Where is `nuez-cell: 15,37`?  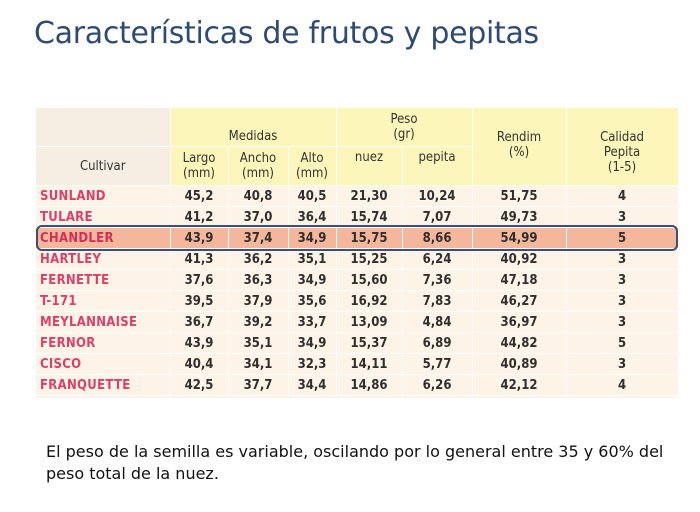 nuez-cell: 15,37 is located at coordinates (369, 343).